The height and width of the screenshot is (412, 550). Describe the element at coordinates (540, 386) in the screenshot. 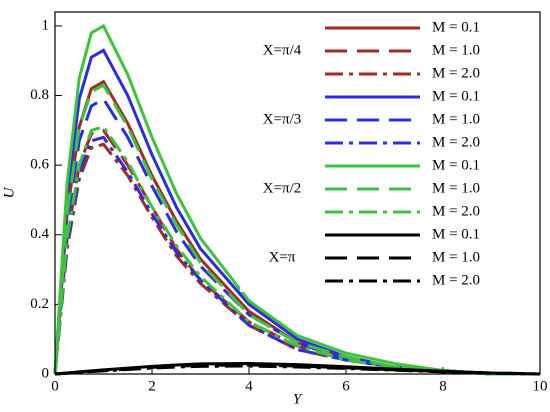

I see `x-tick-label: 10` at that location.